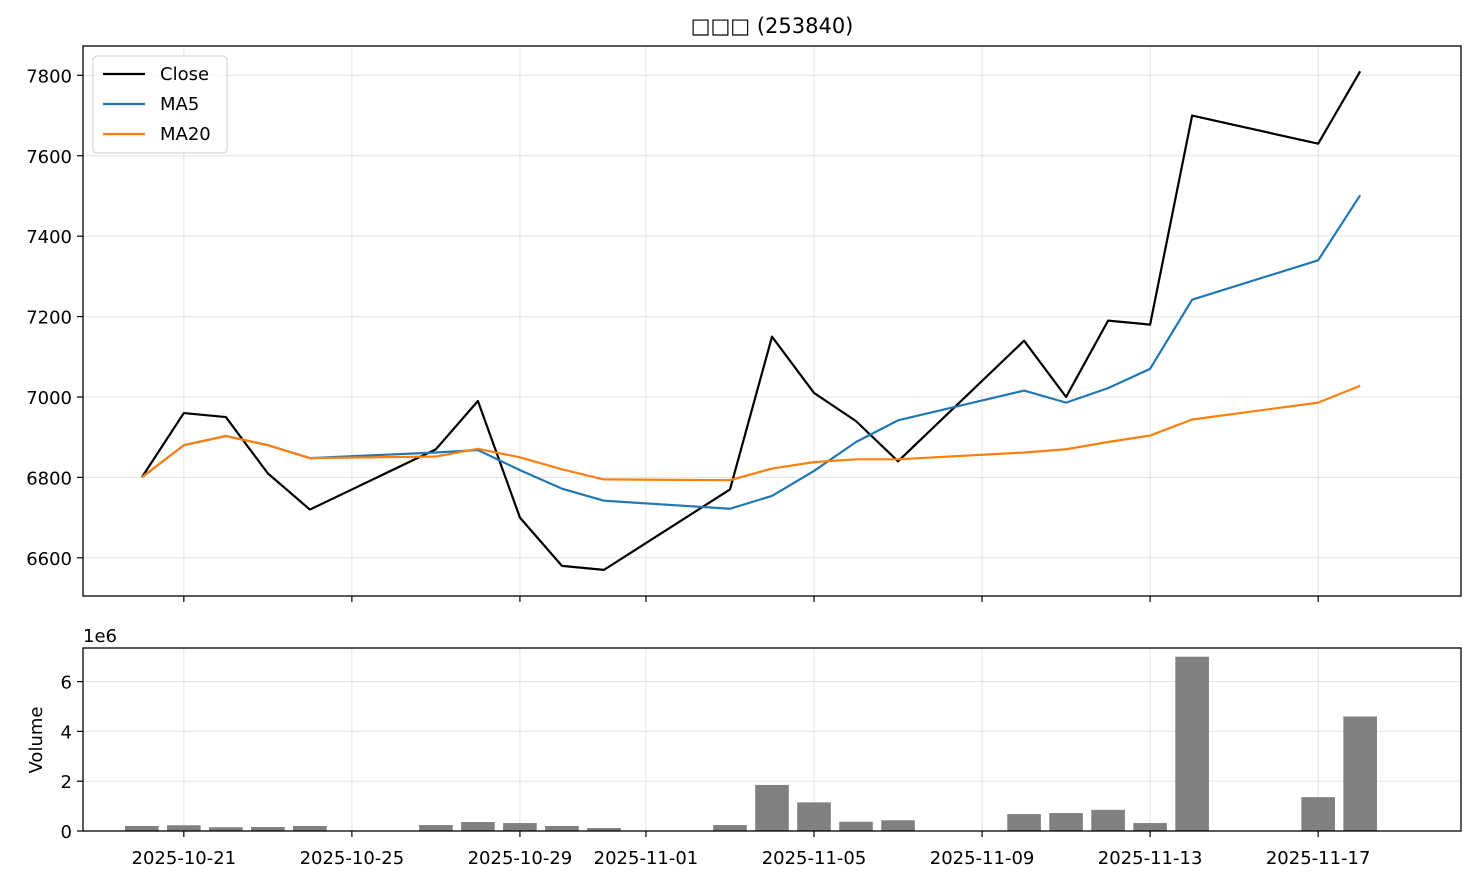 Image resolution: width=1476 pixels, height=885 pixels. What do you see at coordinates (49, 318) in the screenshot?
I see `price-y-tick-label: 7200` at bounding box center [49, 318].